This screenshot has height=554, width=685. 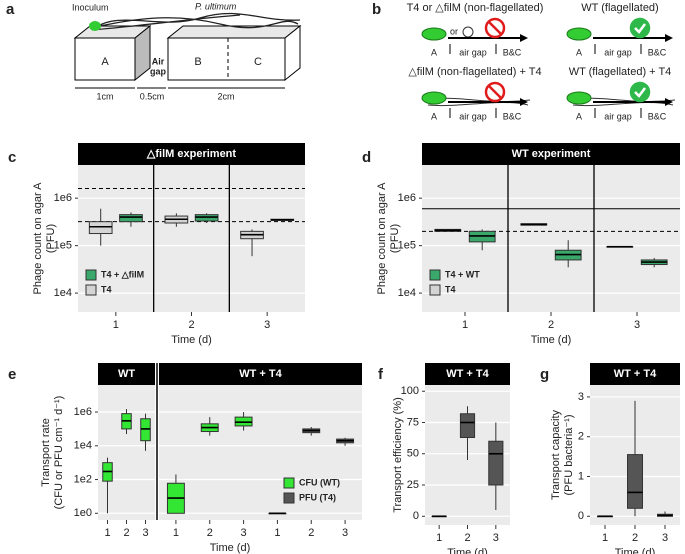 I want to click on panel-letter: a, so click(x=10, y=9).